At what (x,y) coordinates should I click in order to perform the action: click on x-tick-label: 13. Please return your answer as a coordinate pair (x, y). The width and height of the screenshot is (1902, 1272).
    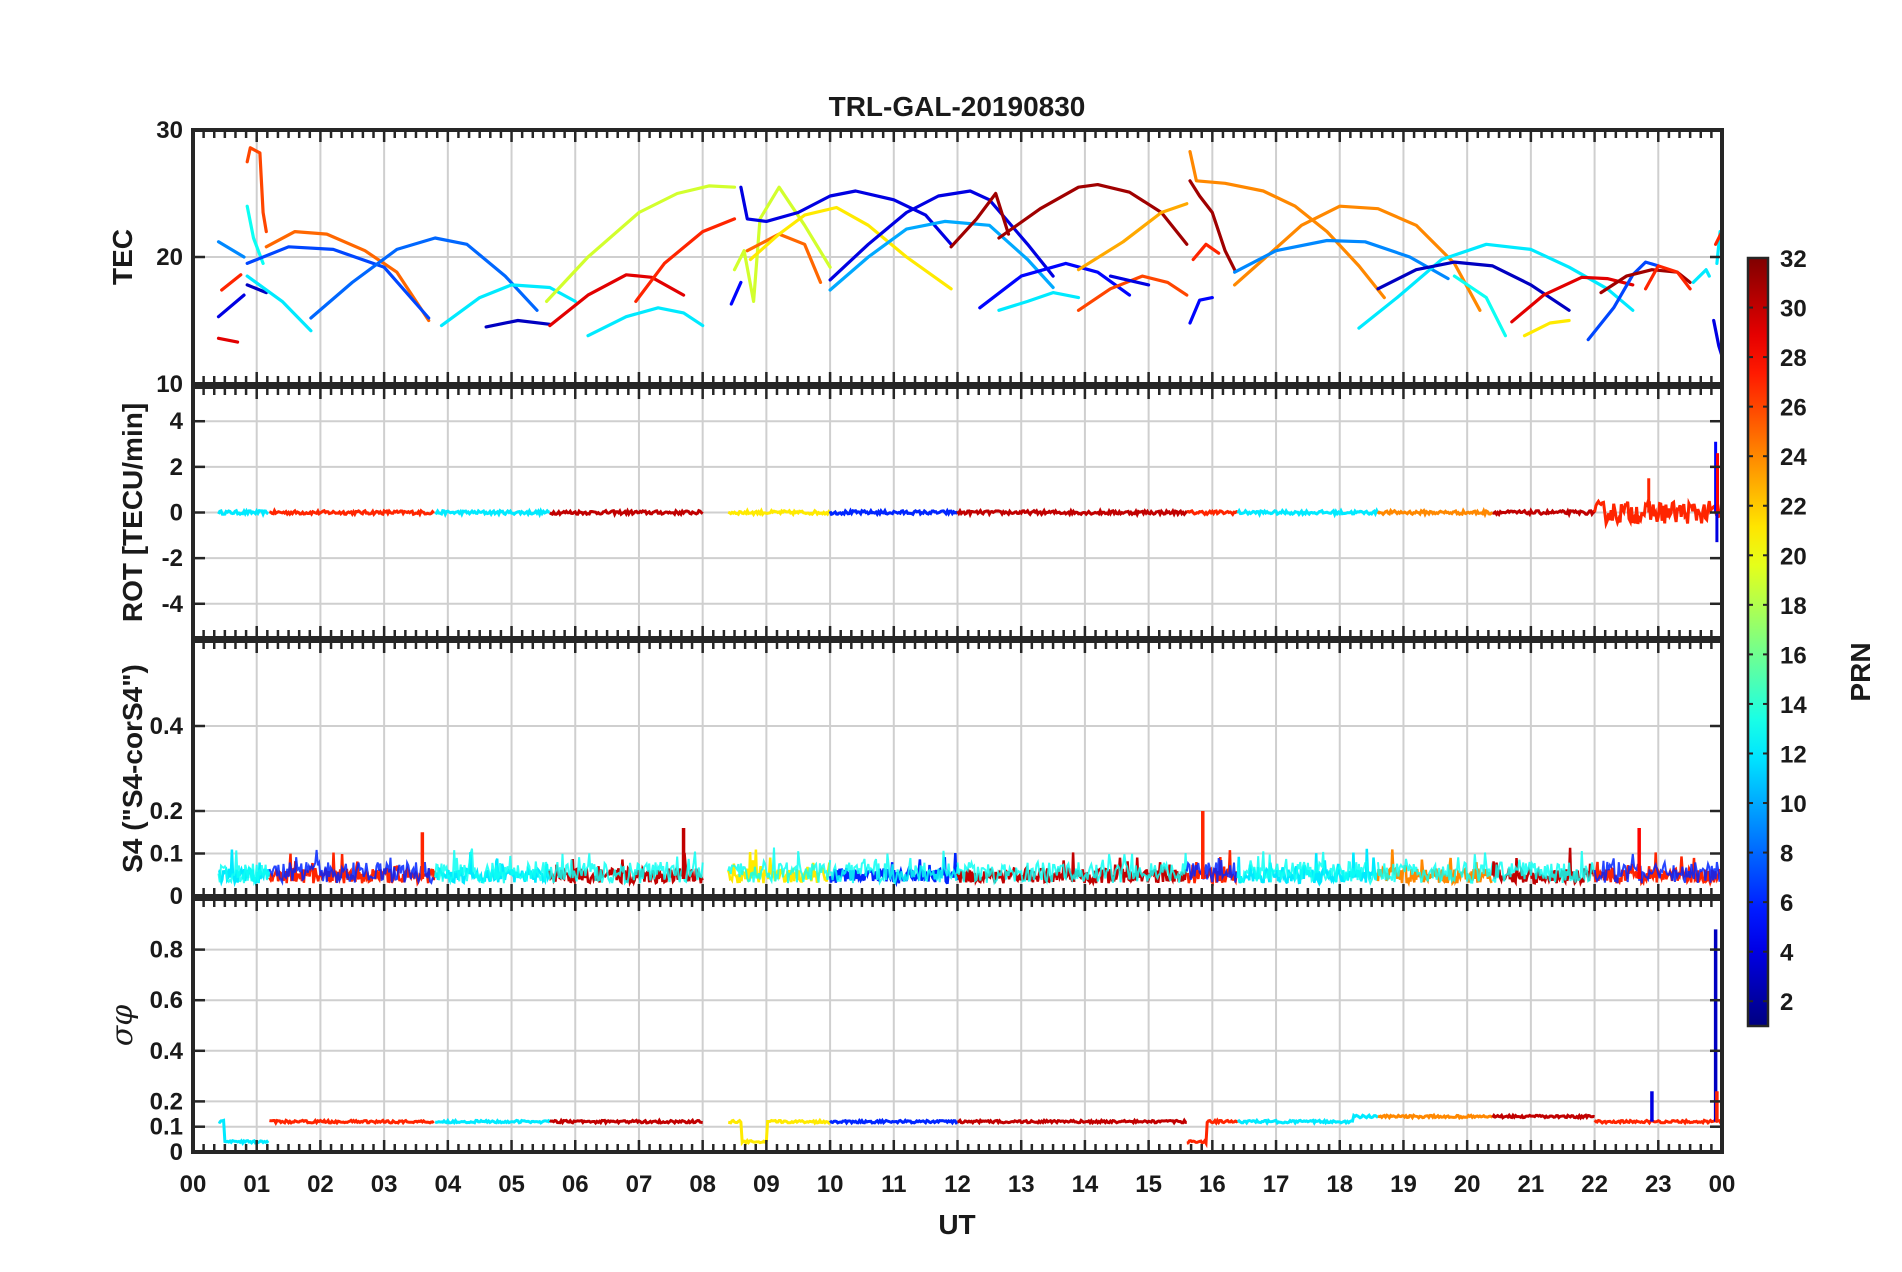
    Looking at the image, I should click on (1021, 1184).